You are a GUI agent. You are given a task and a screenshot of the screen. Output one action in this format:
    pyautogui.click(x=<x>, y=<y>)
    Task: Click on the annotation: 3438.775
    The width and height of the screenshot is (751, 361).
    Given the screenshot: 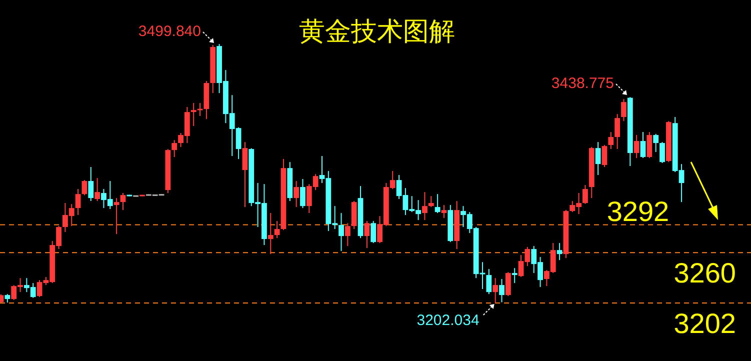 What is the action you would take?
    pyautogui.click(x=582, y=83)
    